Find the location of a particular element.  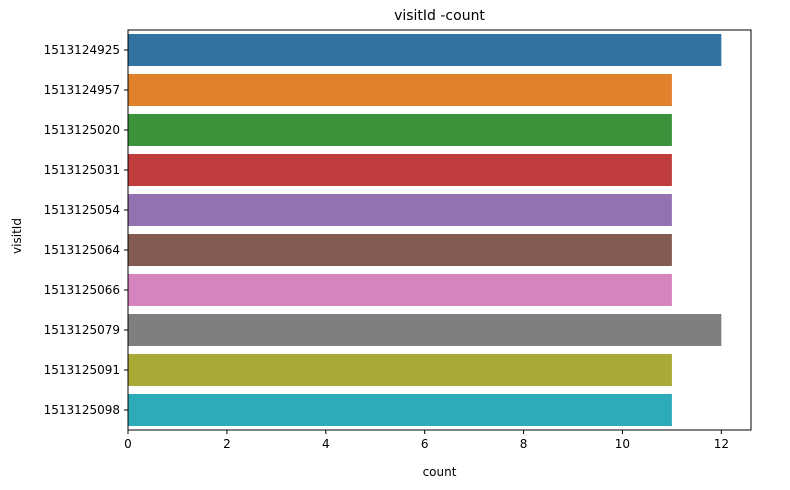

y-tick-label: 1513125064 is located at coordinates (82, 250).